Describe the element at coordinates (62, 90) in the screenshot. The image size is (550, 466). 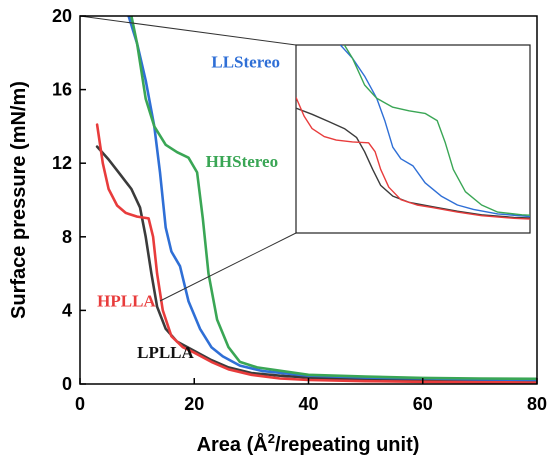
I see `y-tick-label-16: 16` at that location.